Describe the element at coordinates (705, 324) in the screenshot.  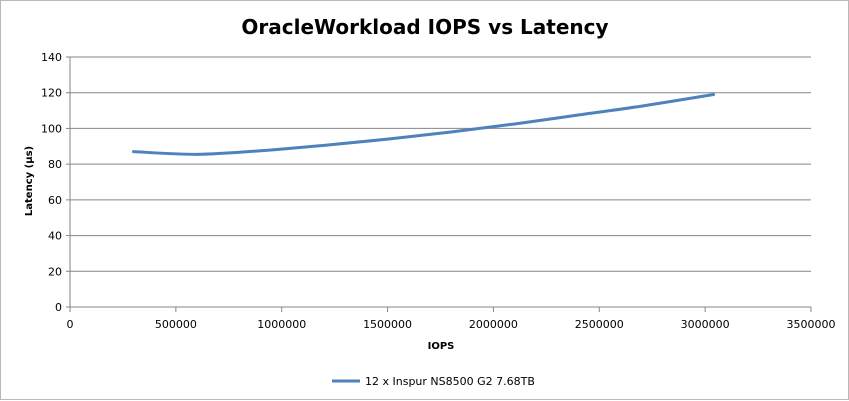
I see `x-tick-label: 3000000` at that location.